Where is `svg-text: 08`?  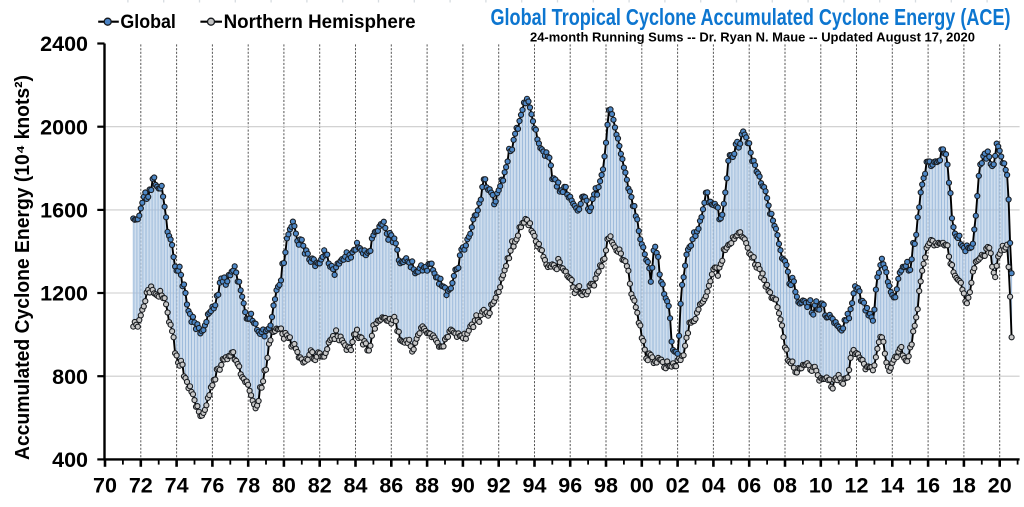
svg-text: 08 is located at coordinates (785, 486).